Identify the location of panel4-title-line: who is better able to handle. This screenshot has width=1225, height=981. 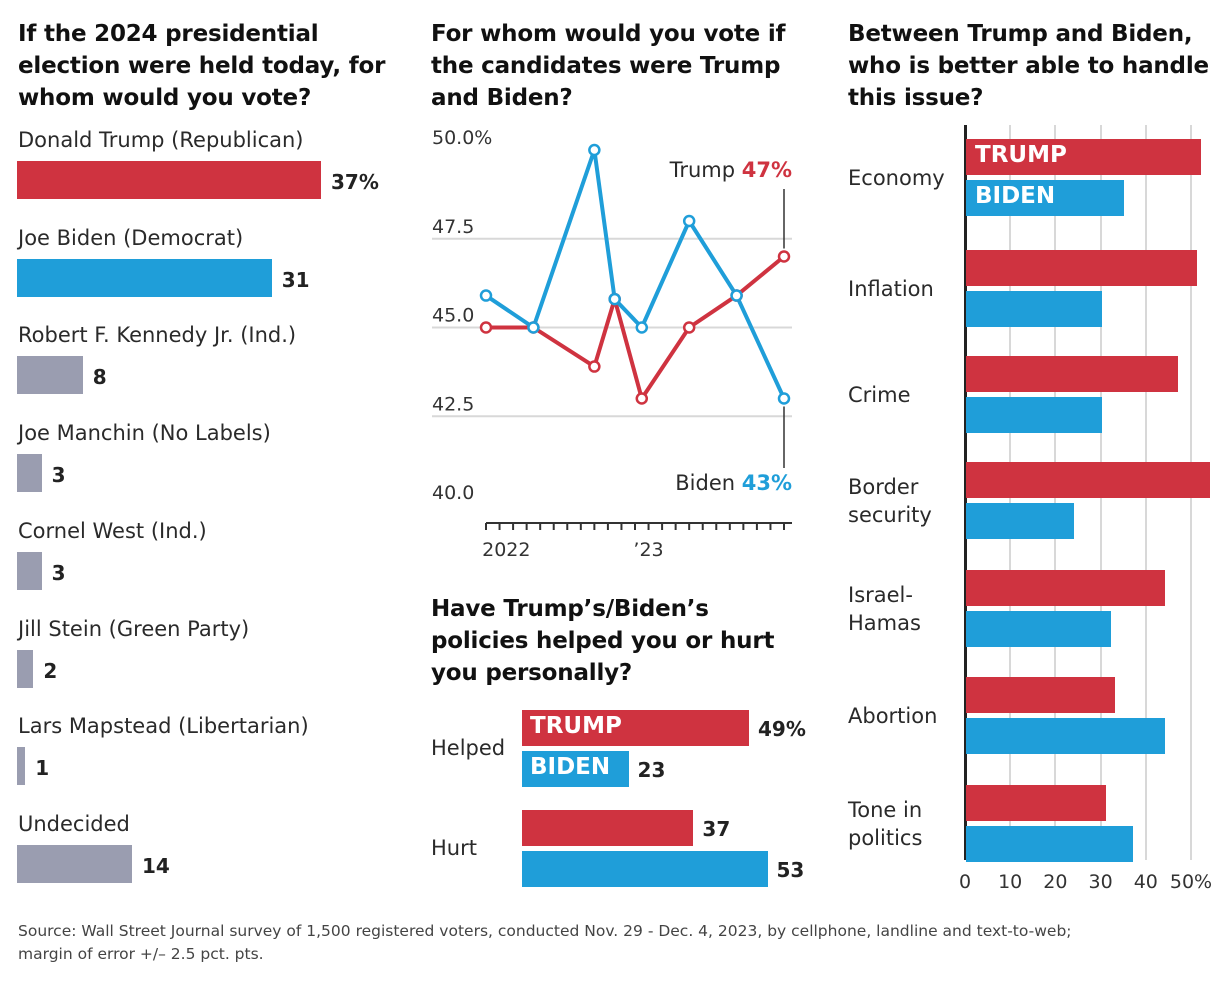
(1028, 66).